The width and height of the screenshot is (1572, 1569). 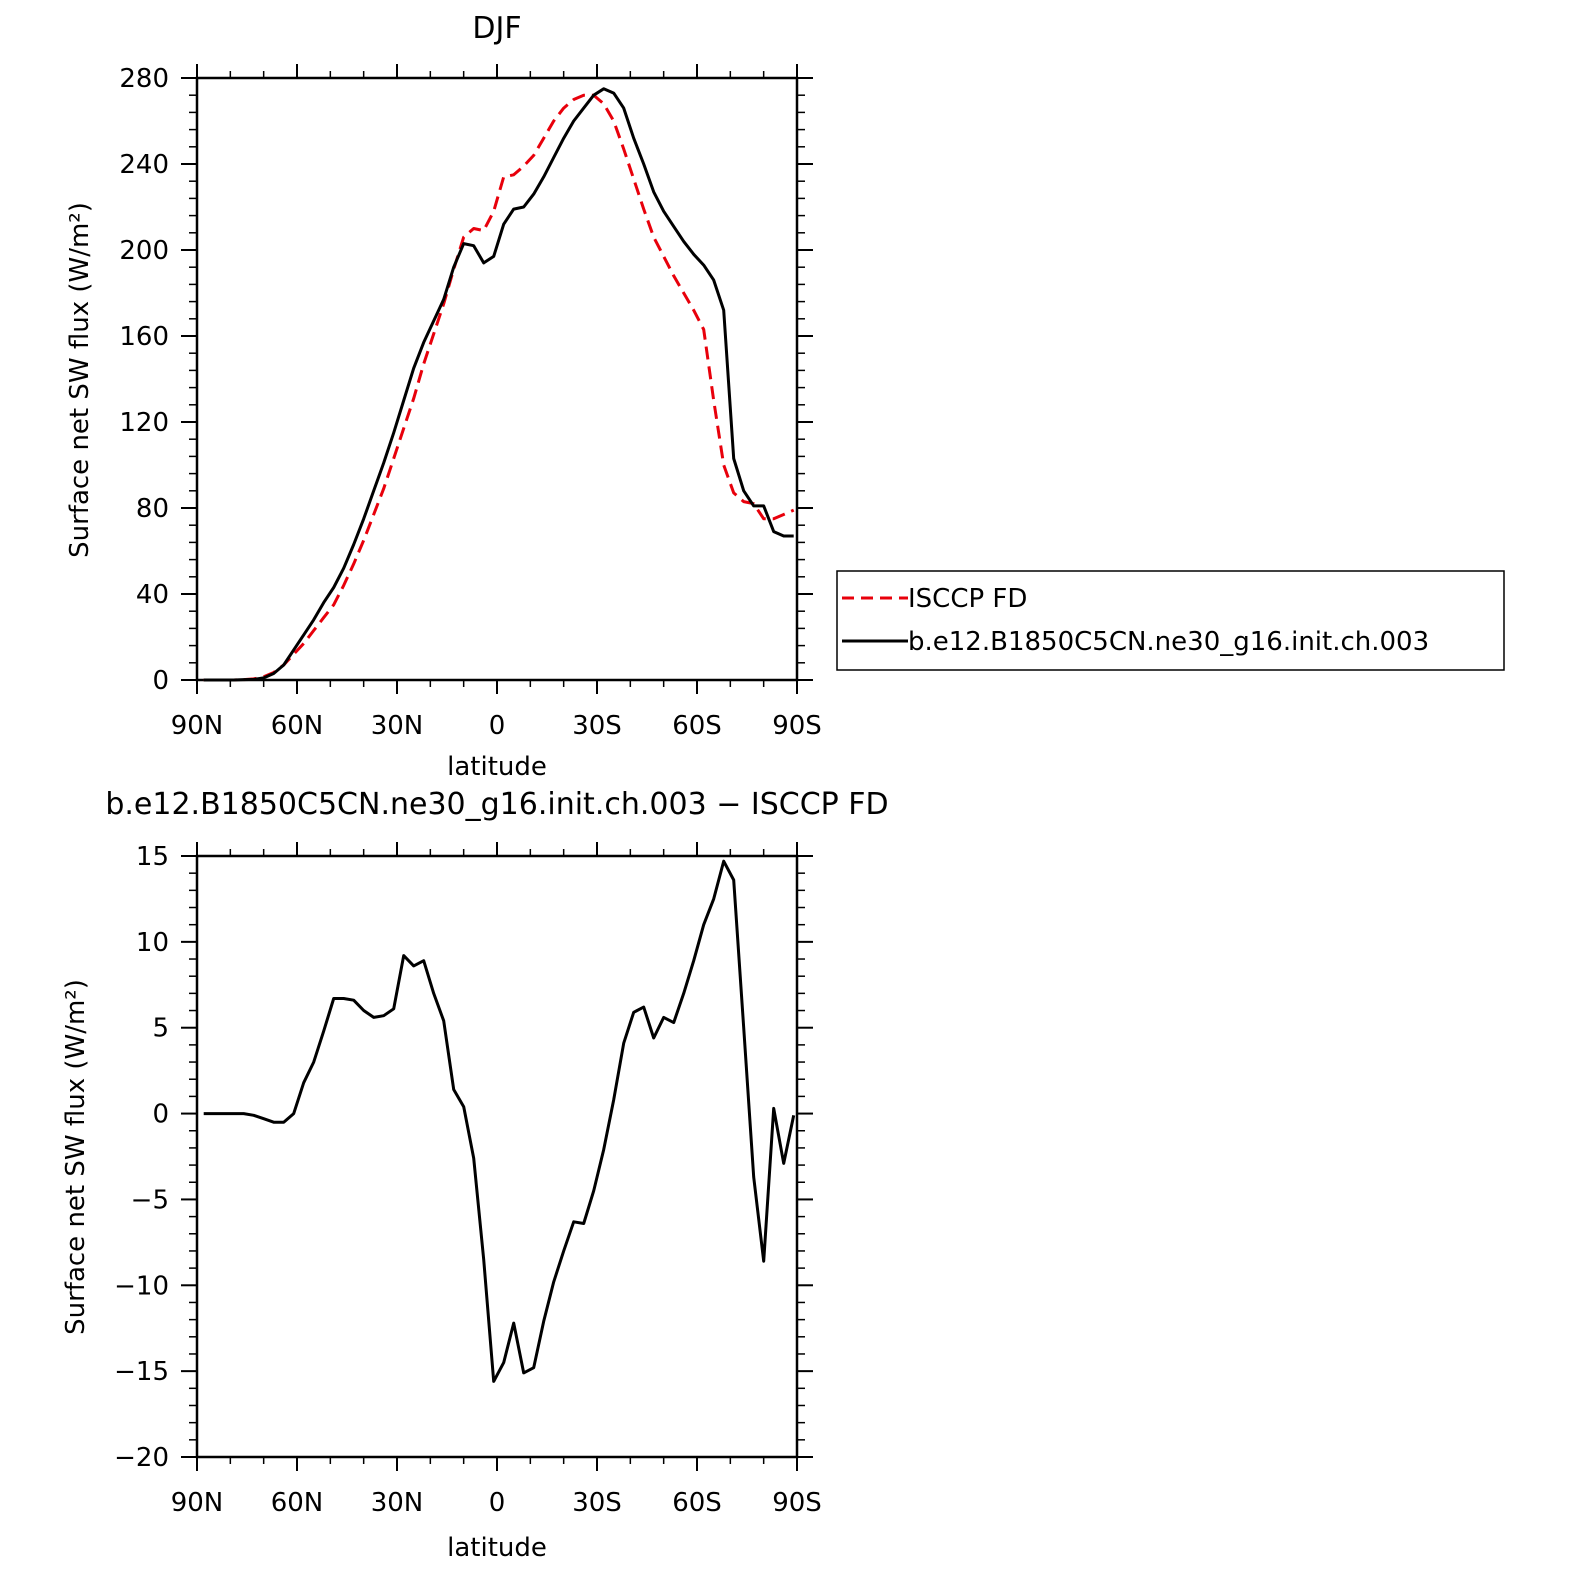 What do you see at coordinates (197, 1503) in the screenshot?
I see `bottom-x-tick-label: 90N` at bounding box center [197, 1503].